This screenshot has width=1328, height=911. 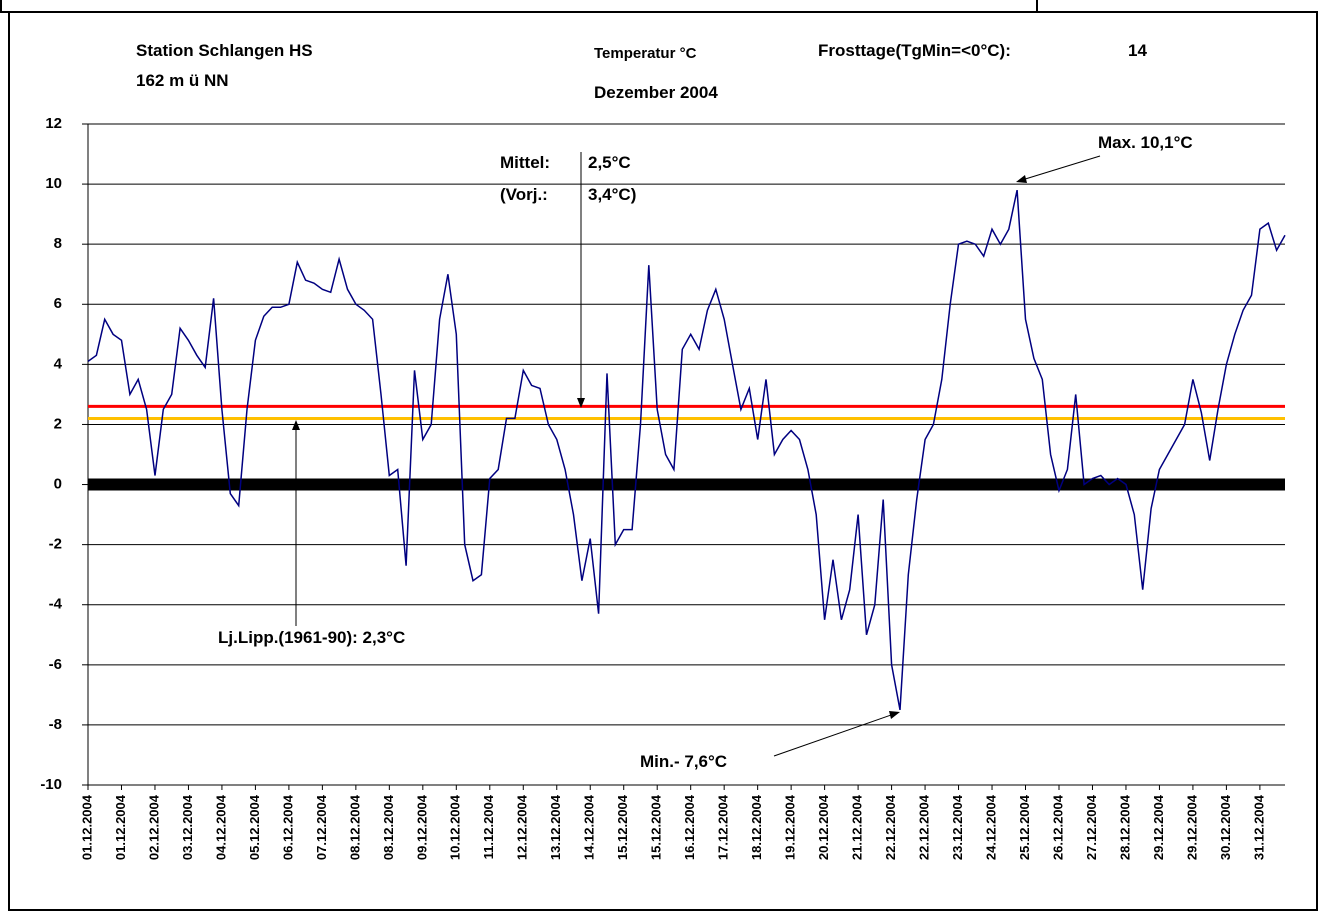 I want to click on x-tick-label: 09.12.2004, so click(x=421, y=827).